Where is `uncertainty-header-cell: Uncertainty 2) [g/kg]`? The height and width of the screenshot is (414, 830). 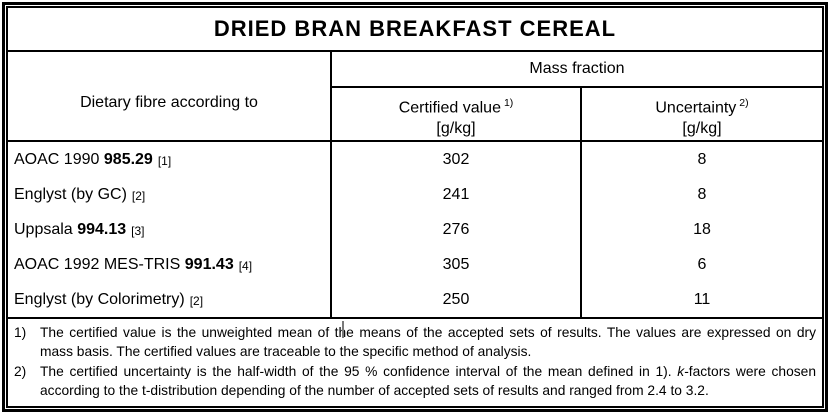 uncertainty-header-cell: Uncertainty 2) [g/kg] is located at coordinates (701, 114).